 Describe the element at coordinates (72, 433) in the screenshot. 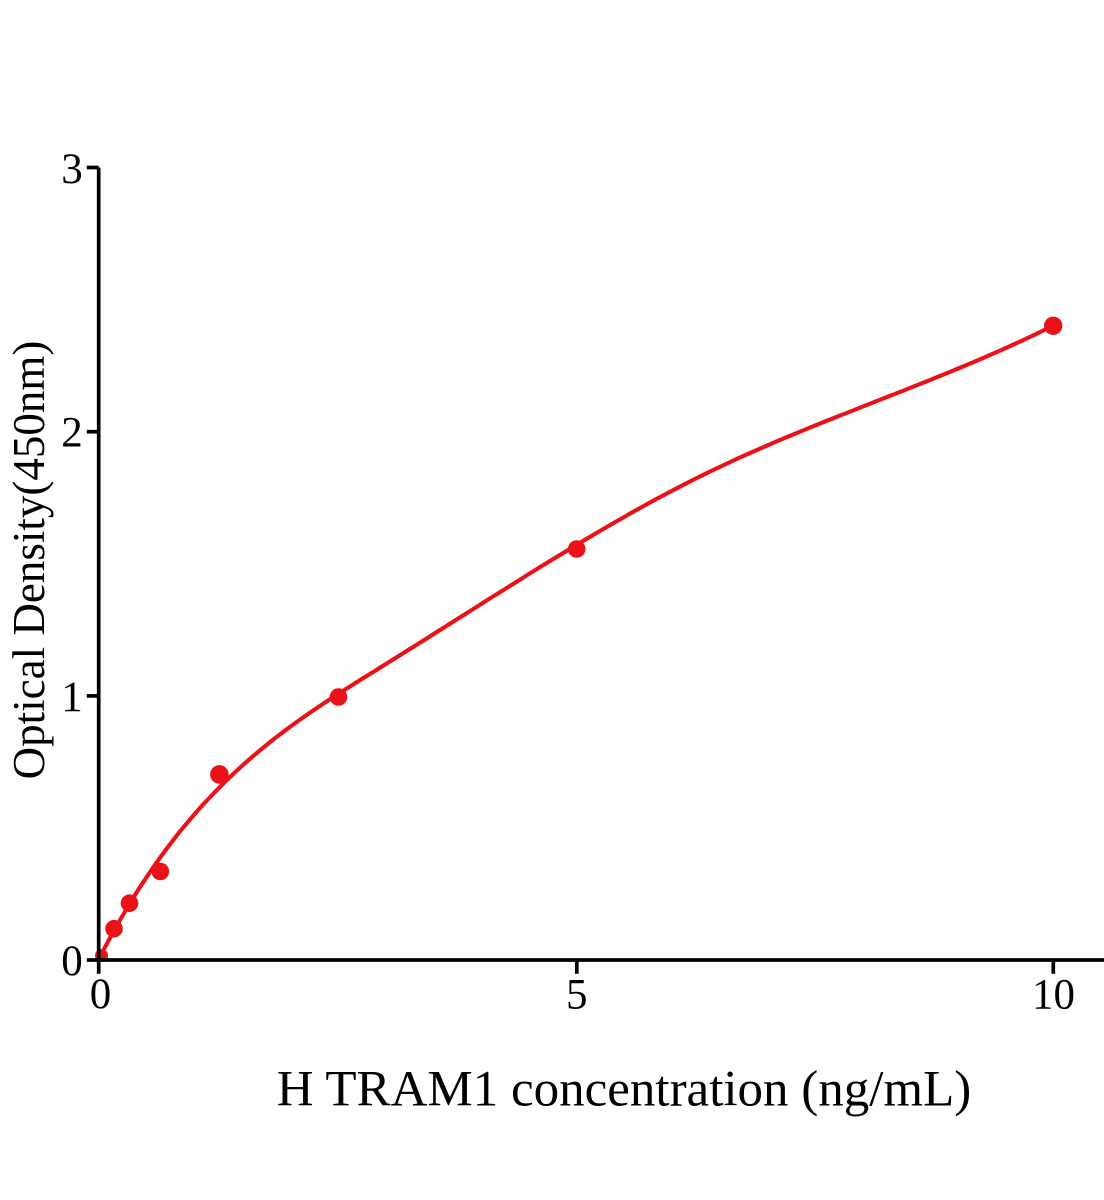

I see `svg-text: 2` at that location.